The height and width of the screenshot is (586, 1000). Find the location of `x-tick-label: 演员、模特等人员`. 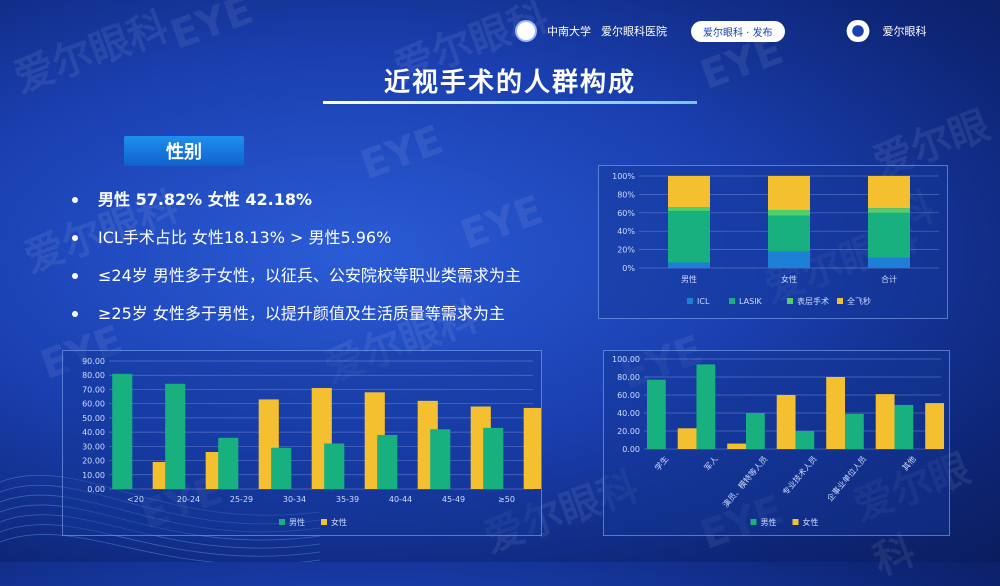

x-tick-label: 演员、模特等人员 is located at coordinates (744, 481).